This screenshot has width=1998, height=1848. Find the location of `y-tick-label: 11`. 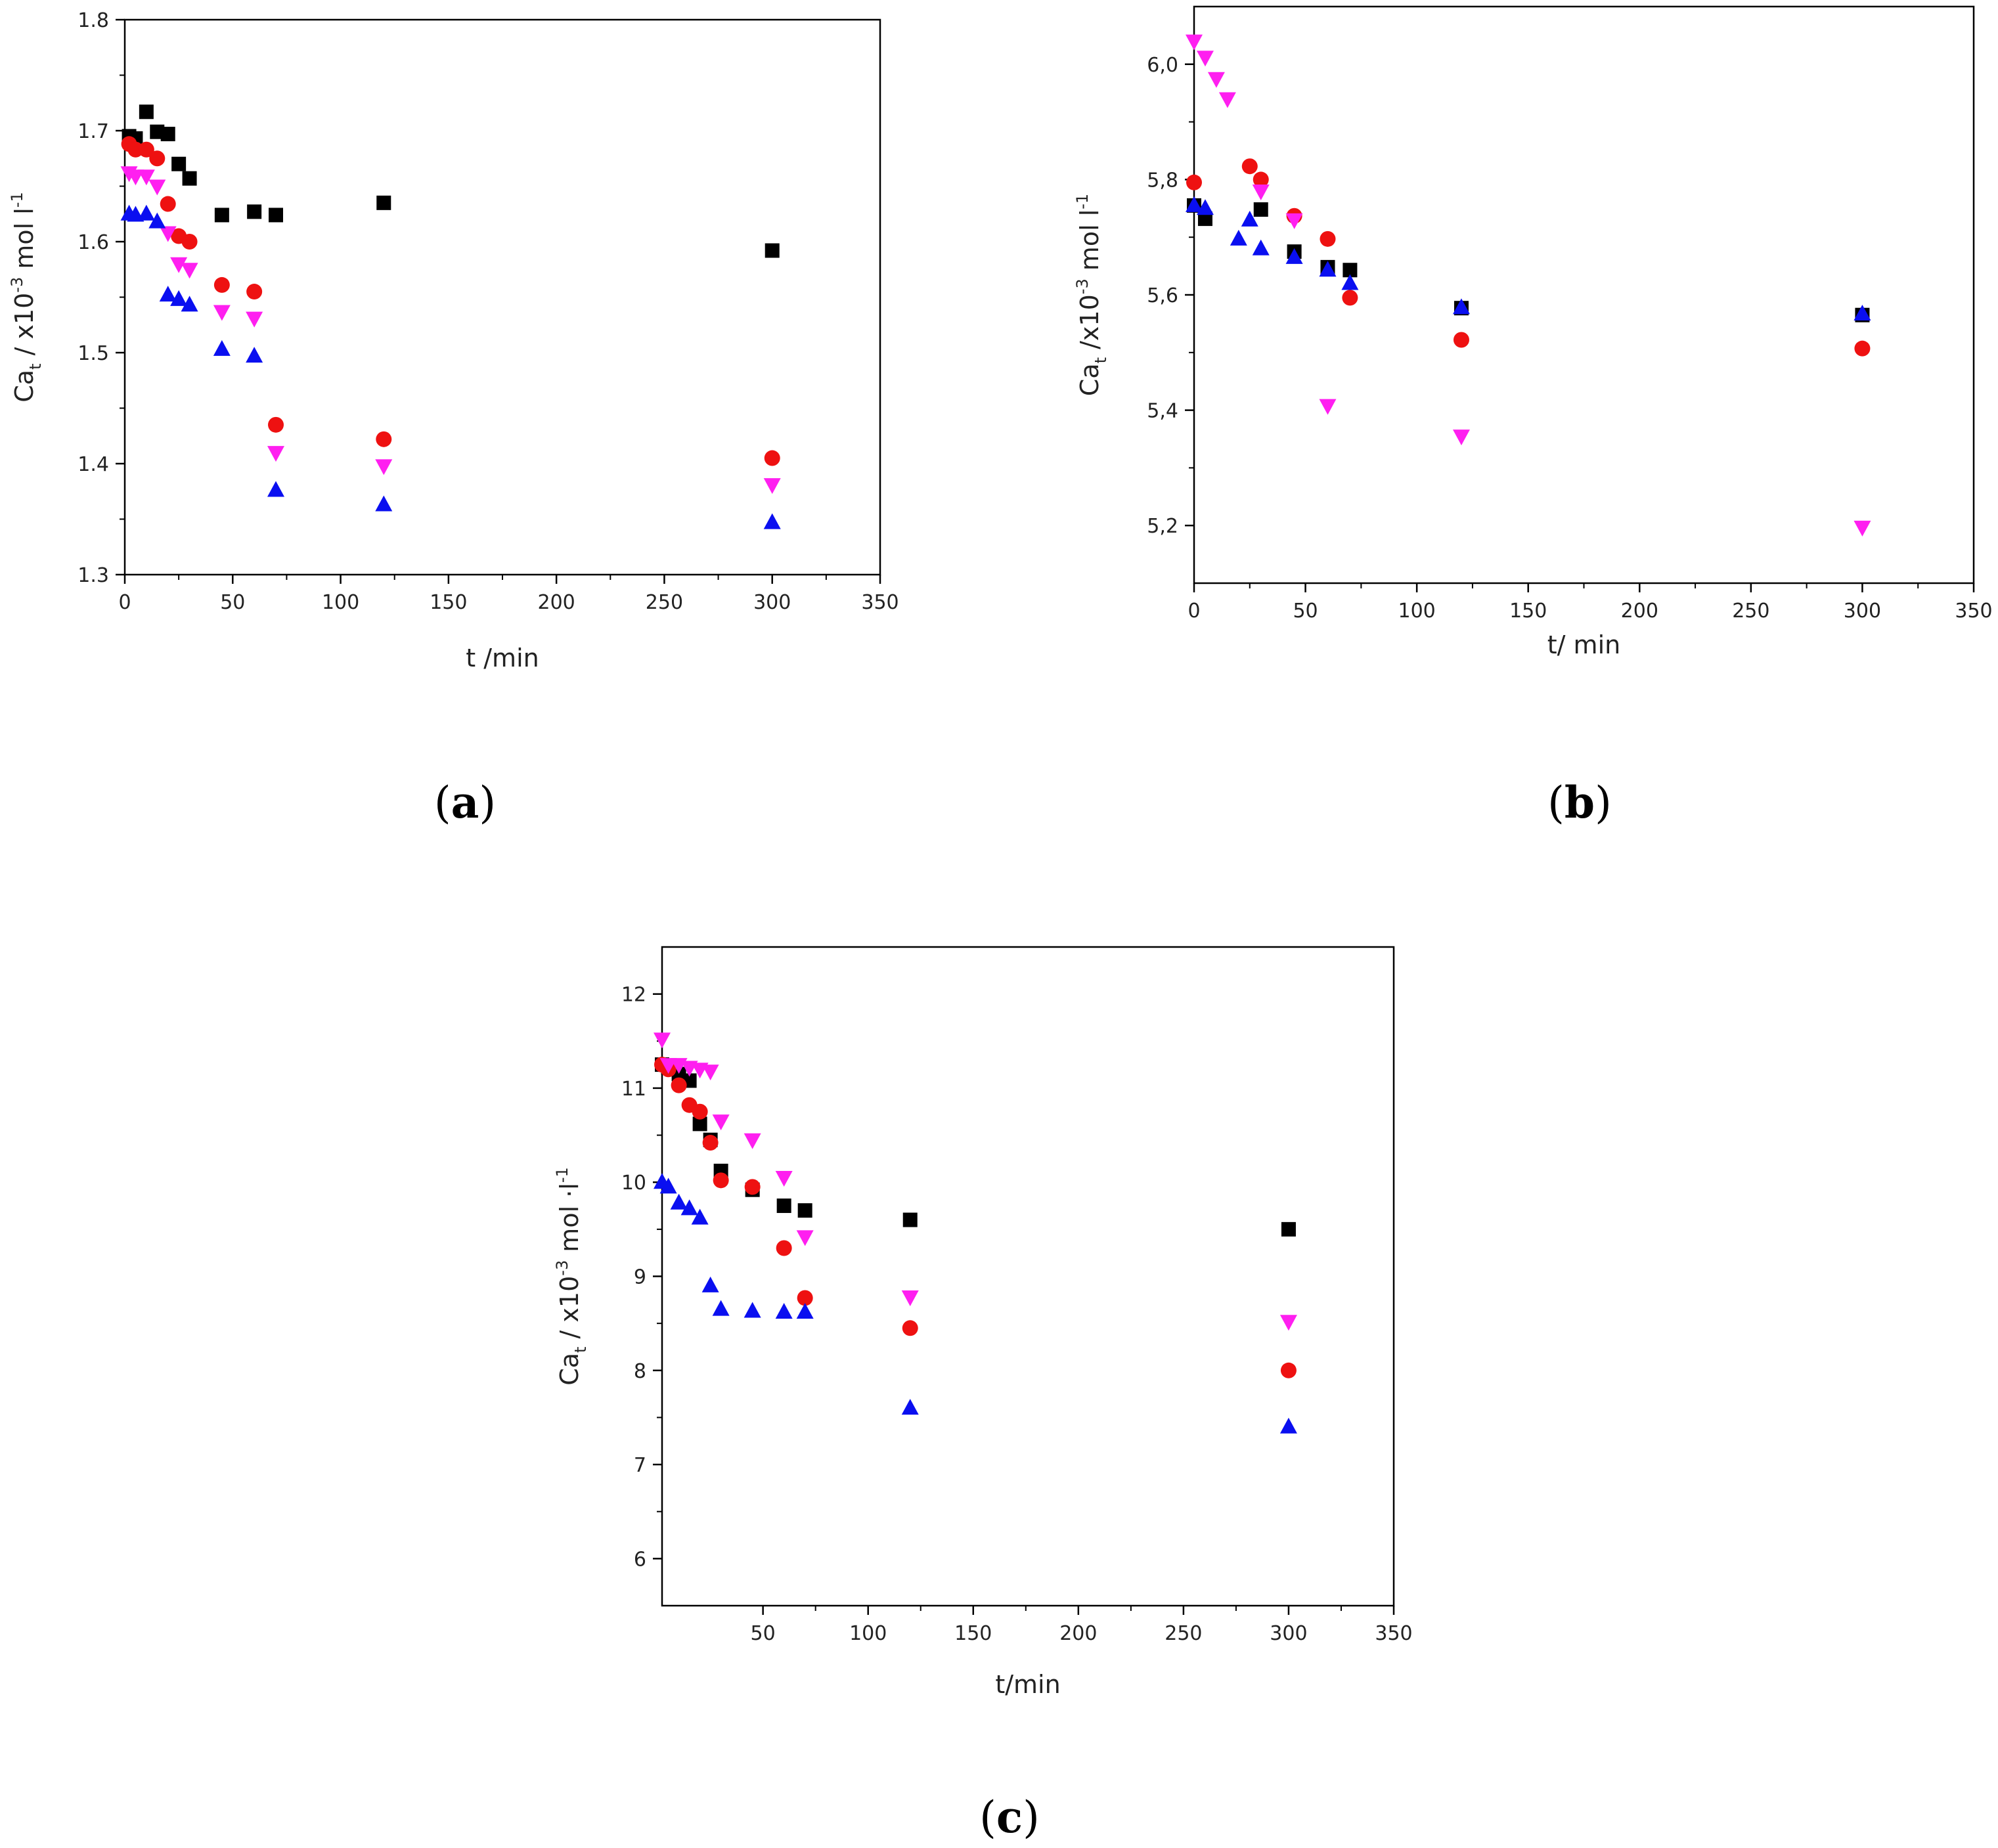

y-tick-label: 11 is located at coordinates (633, 1089).